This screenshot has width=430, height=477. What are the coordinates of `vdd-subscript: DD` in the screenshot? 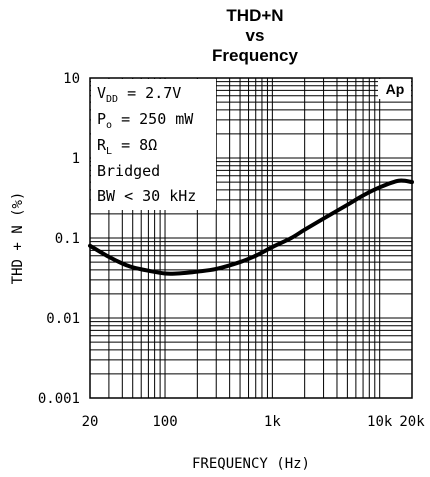 It's located at (112, 99).